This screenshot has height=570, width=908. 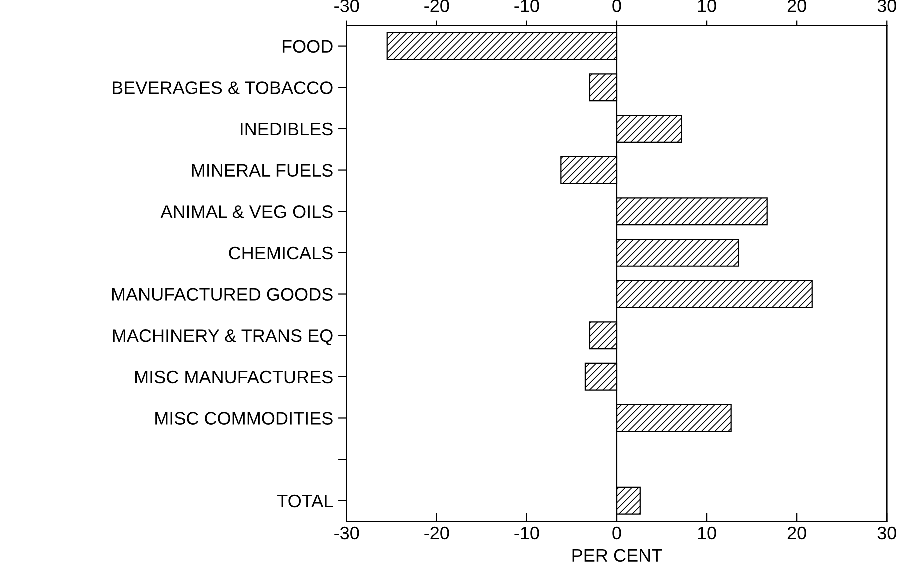 I want to click on y-tick-label: FOOD, so click(x=307, y=47).